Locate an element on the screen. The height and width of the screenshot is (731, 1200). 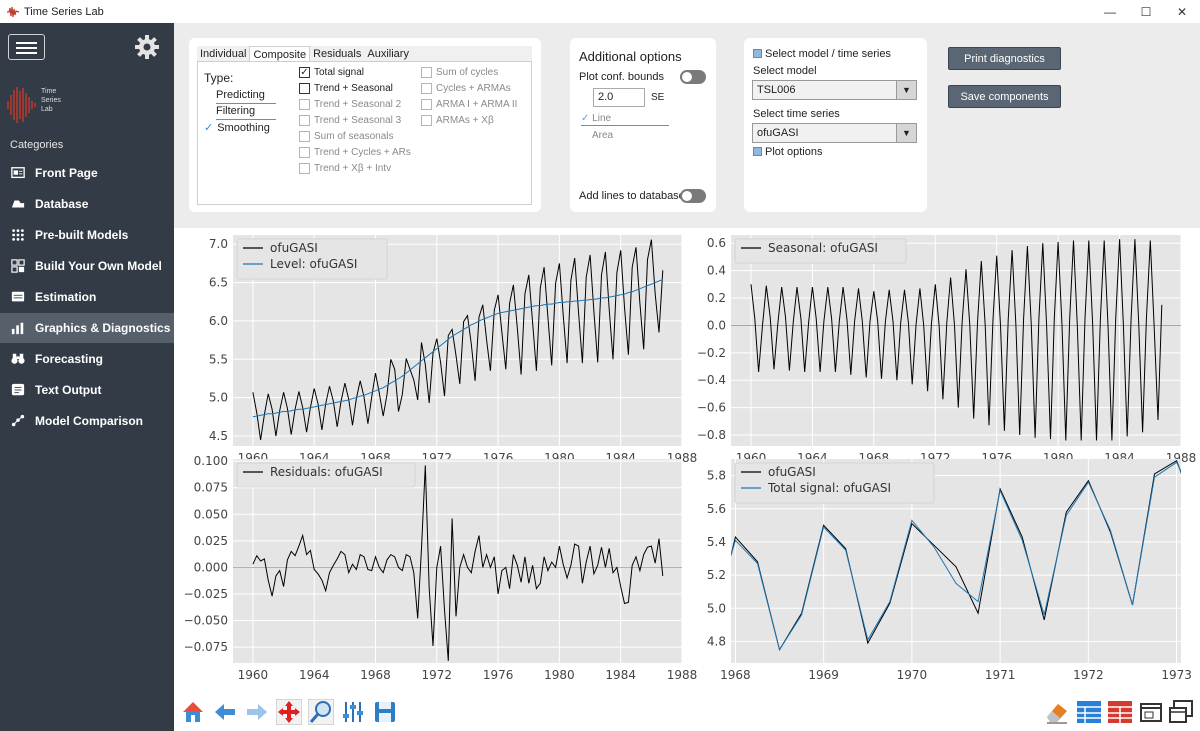
type-option-smoothing: ✓ Smoothing is located at coordinates (237, 128).